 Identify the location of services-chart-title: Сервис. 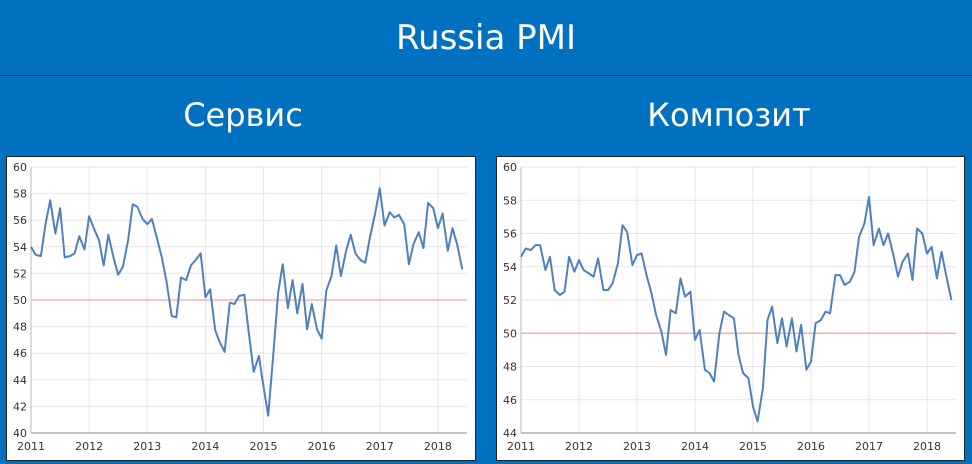
(243, 115).